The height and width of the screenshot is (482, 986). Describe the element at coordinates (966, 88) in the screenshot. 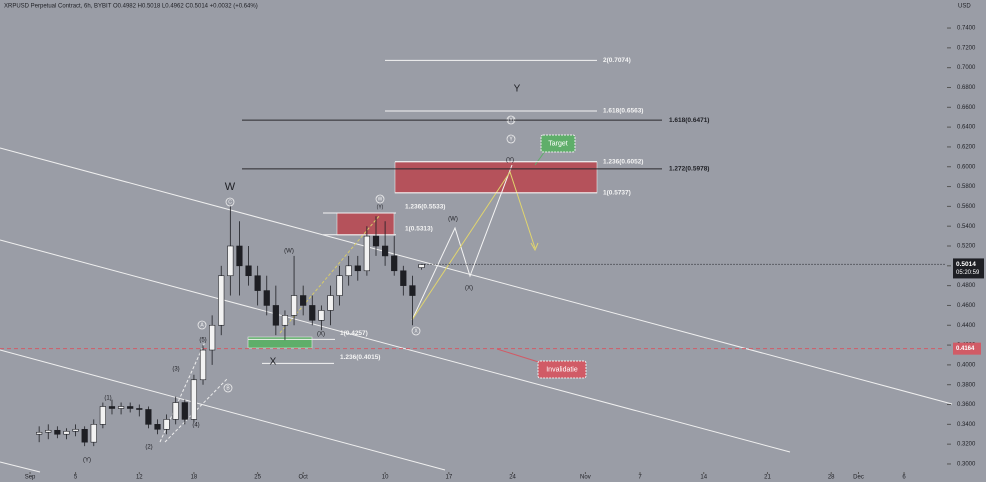

I see `y-tick-label: 0.6800` at that location.